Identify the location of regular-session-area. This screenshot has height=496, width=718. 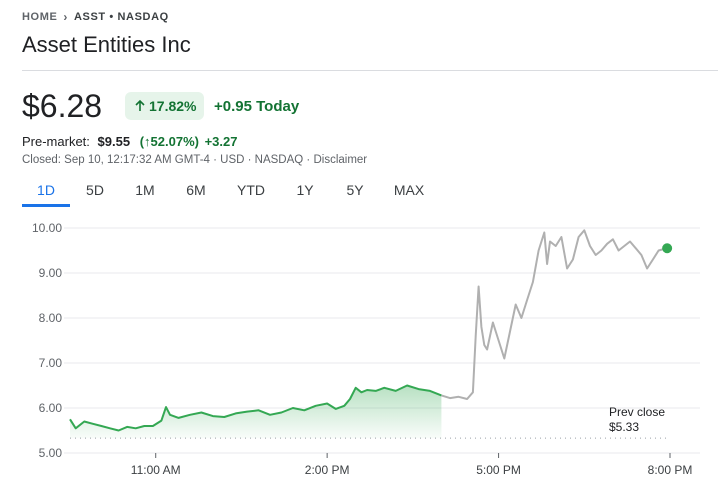
(256, 412).